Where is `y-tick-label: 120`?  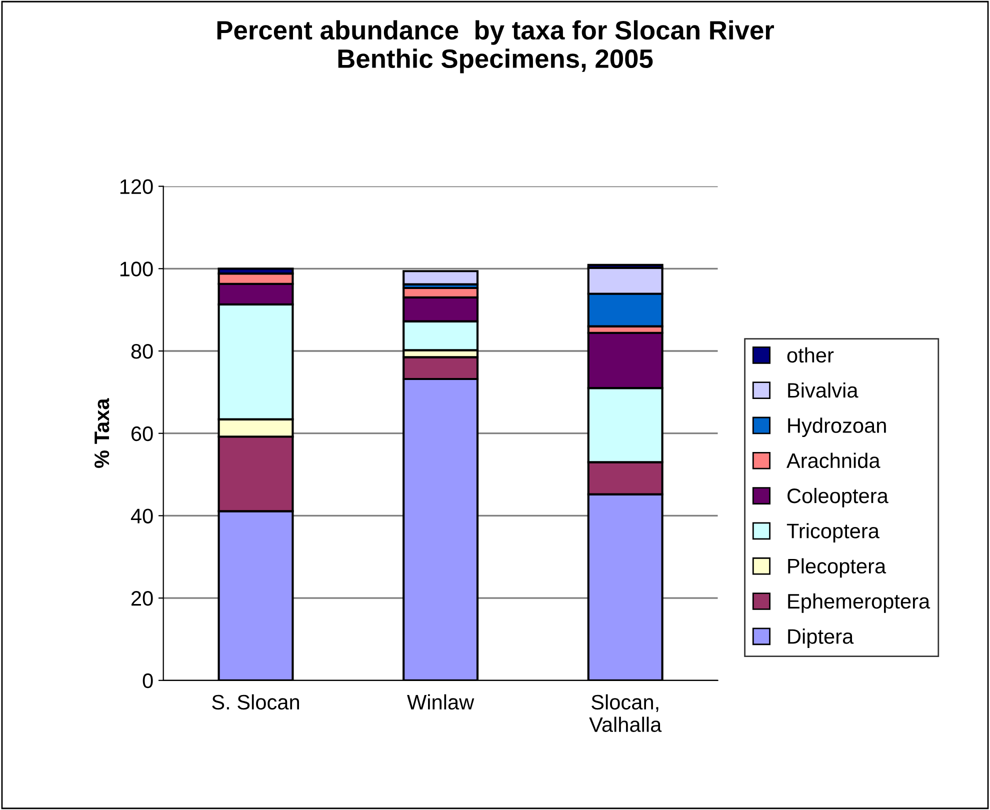 y-tick-label: 120 is located at coordinates (136, 186).